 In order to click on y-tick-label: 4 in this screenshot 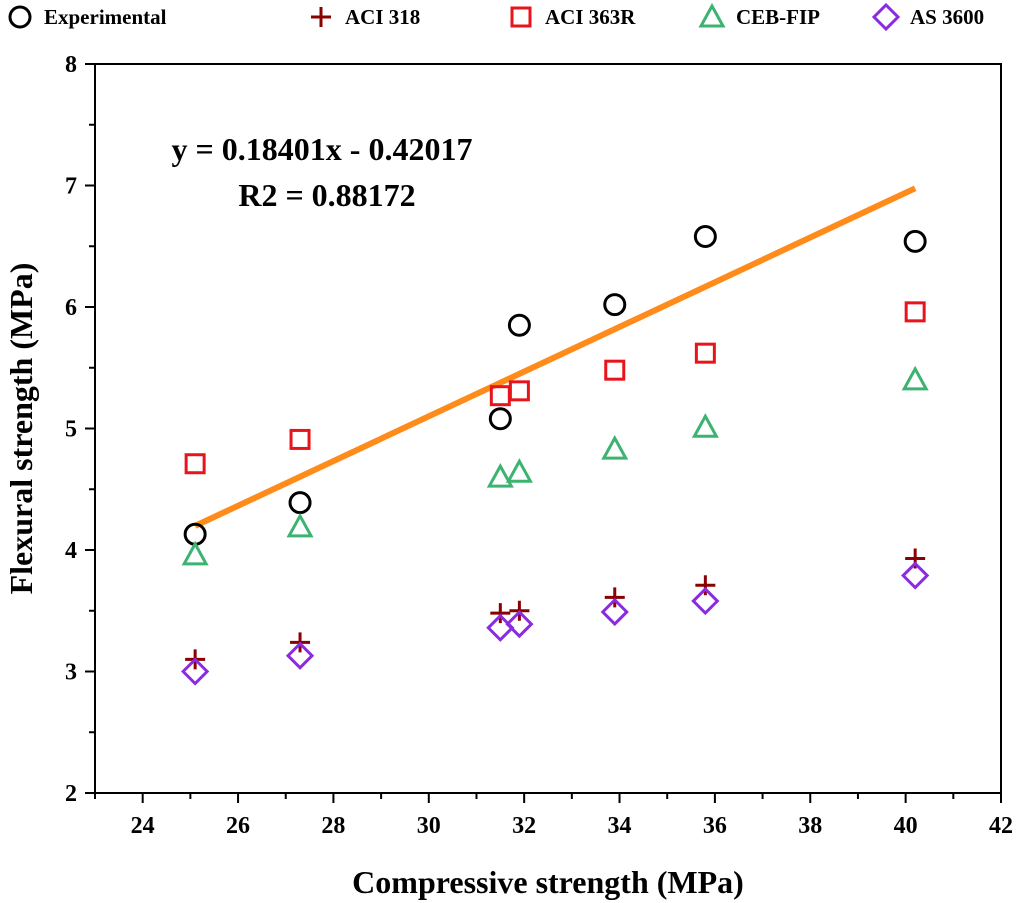, I will do `click(71, 551)`.